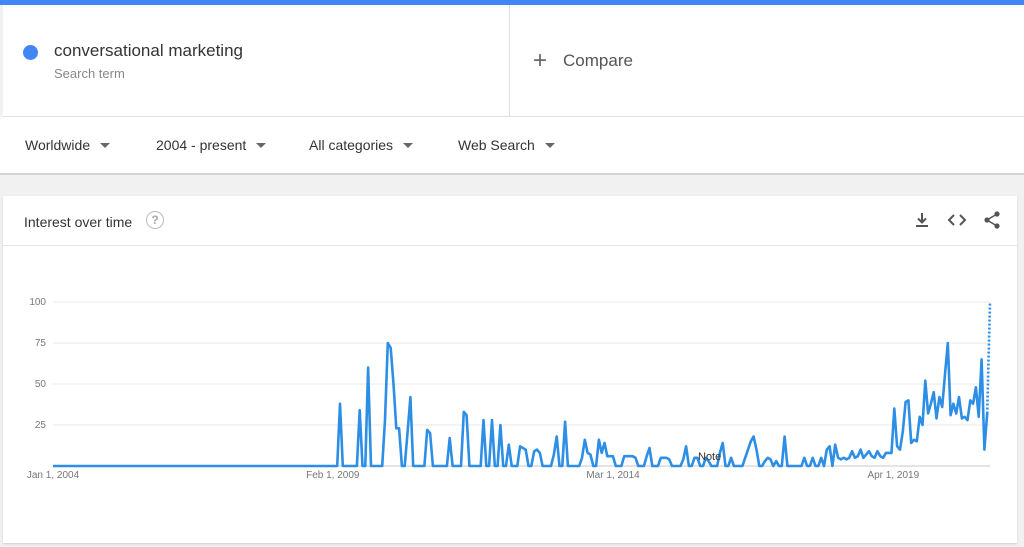 The image size is (1024, 547). What do you see at coordinates (992, 220) in the screenshot?
I see `share-icon` at bounding box center [992, 220].